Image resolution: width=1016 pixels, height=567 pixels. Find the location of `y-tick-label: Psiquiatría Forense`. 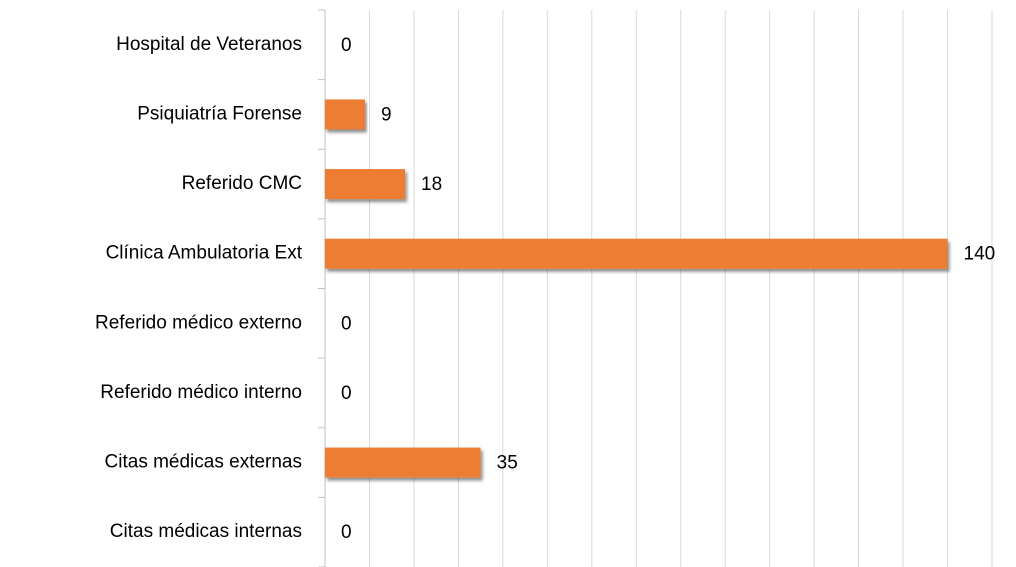

y-tick-label: Psiquiatría Forense is located at coordinates (219, 113).